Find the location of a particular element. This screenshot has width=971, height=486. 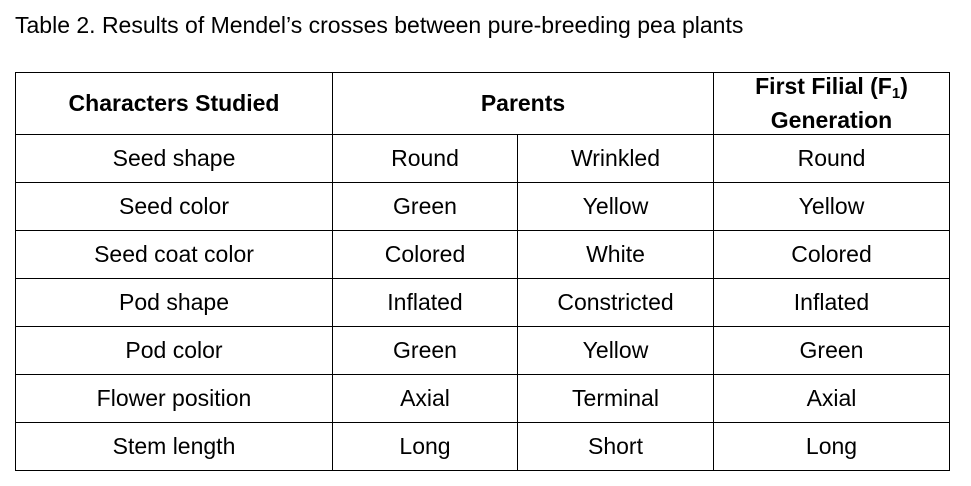

header-characters-studied: Characters Studied is located at coordinates (174, 103).